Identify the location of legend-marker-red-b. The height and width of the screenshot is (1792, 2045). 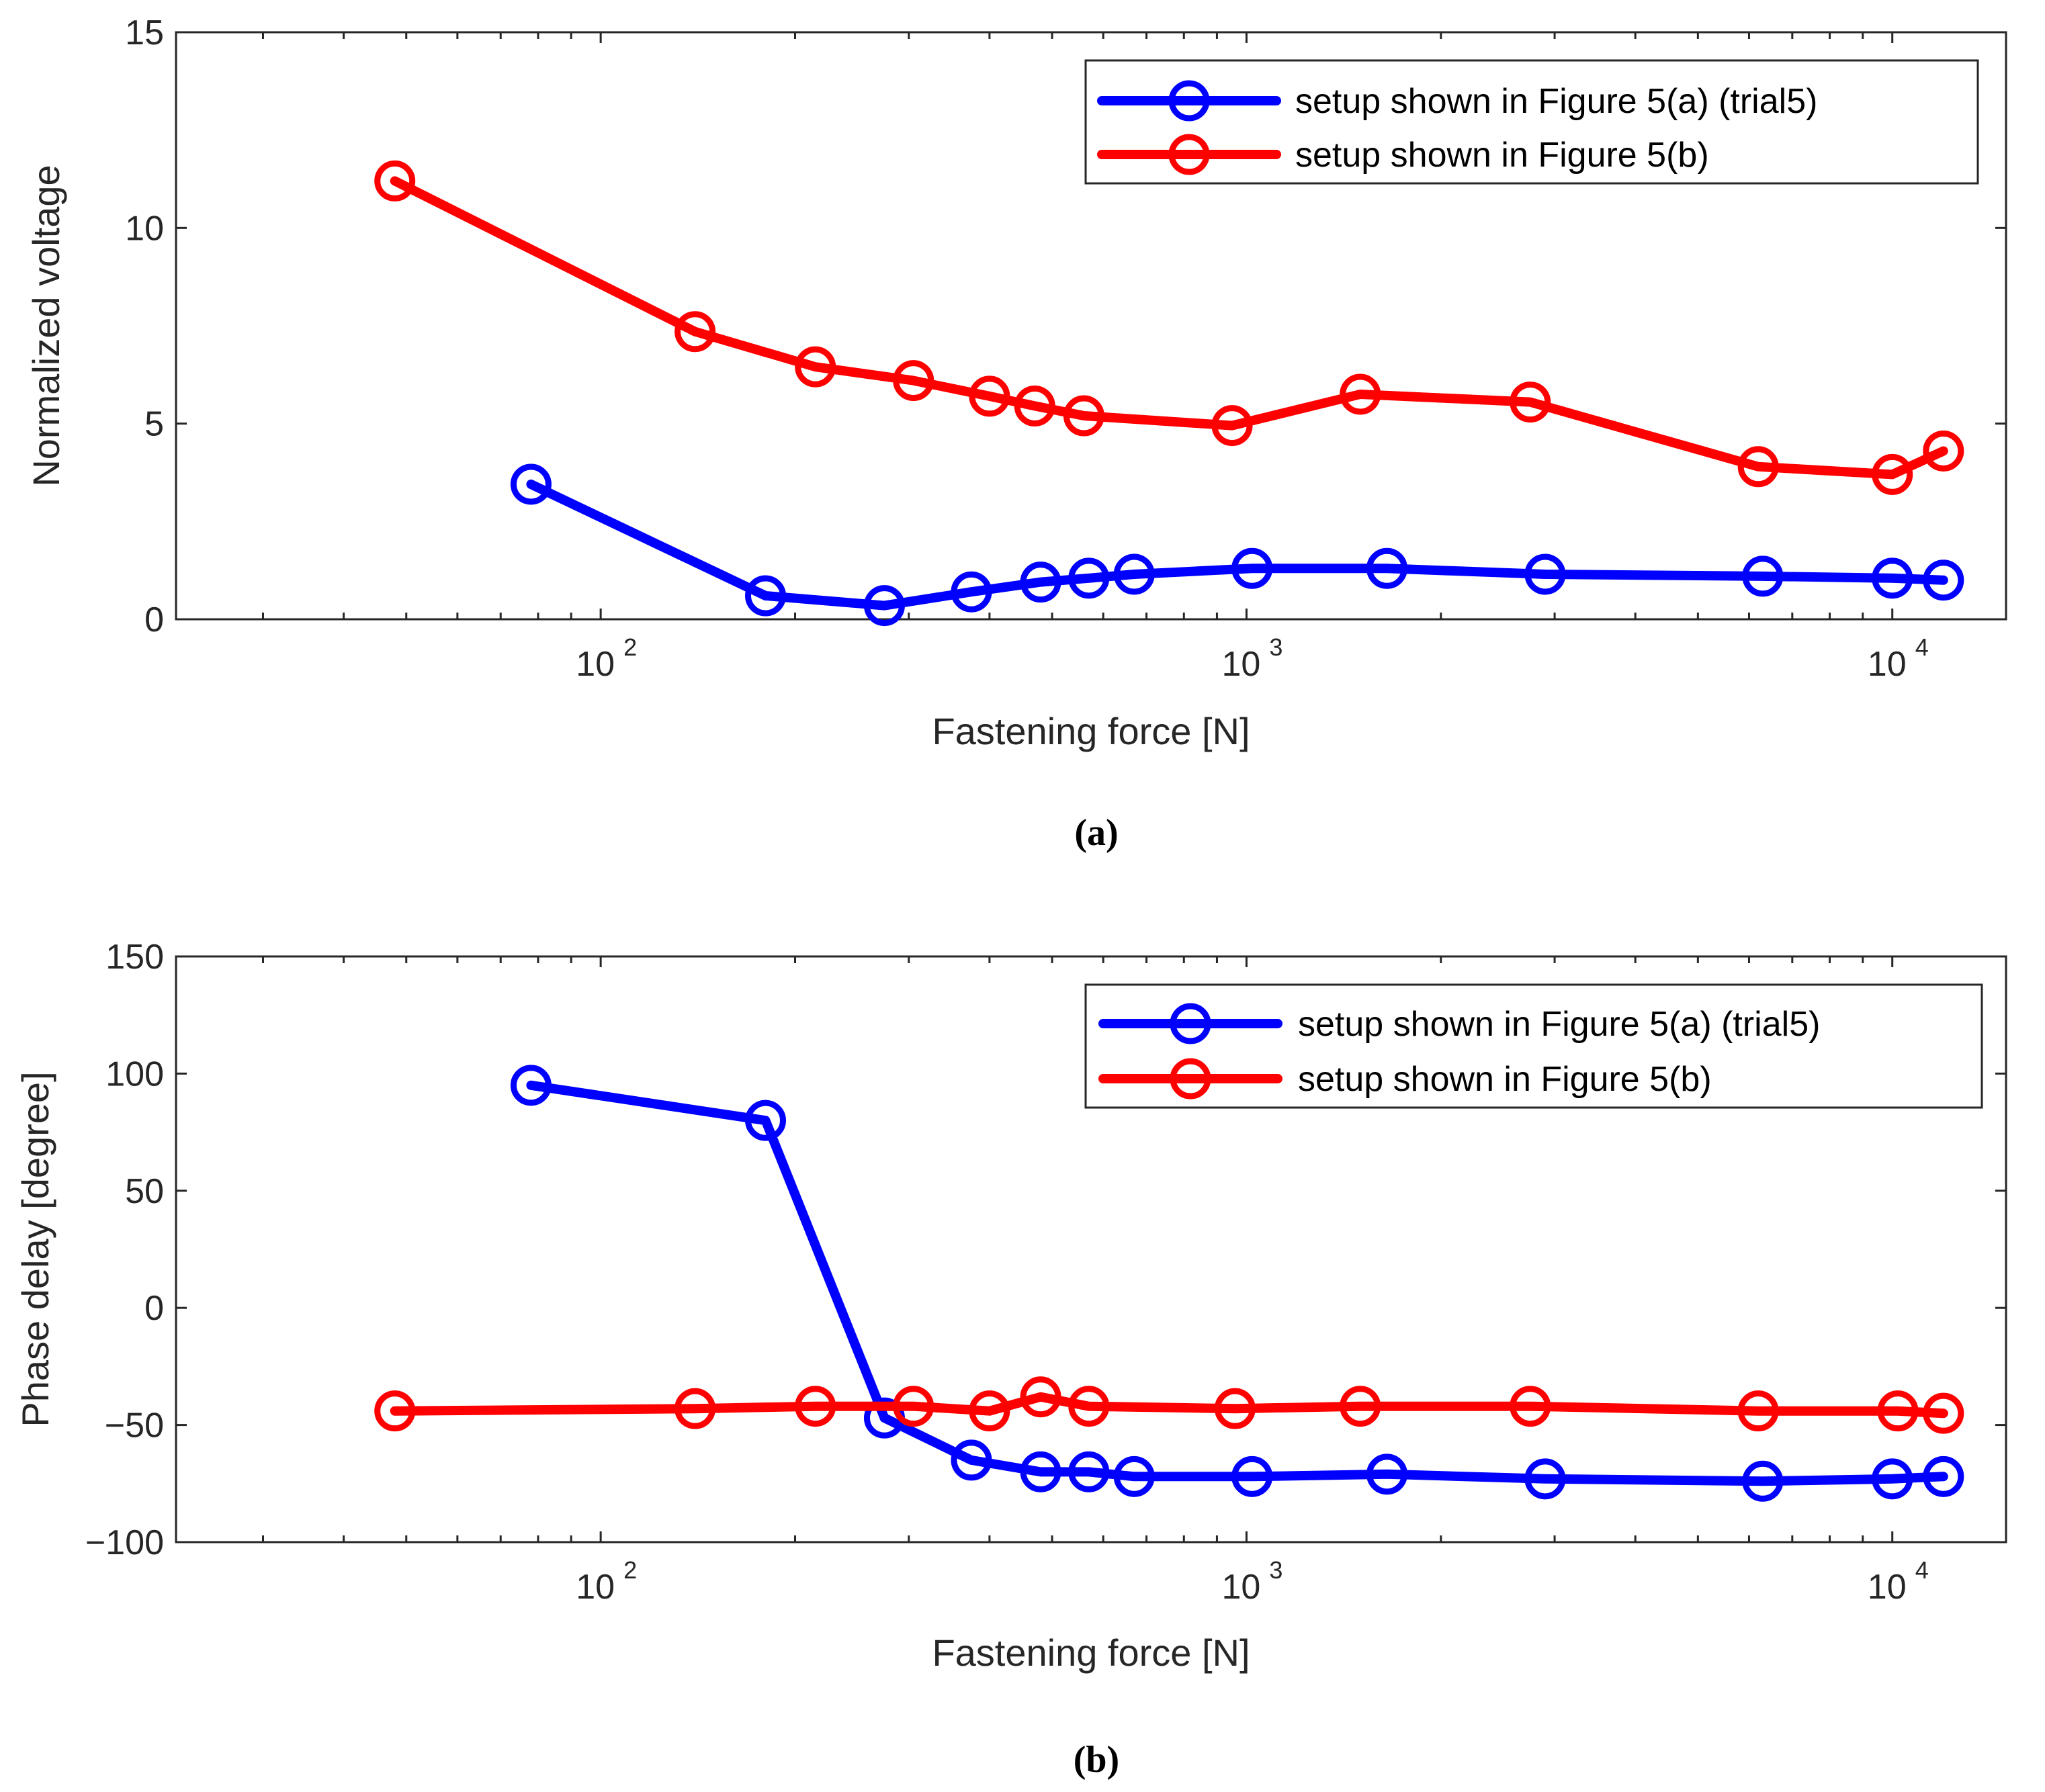
(1190, 1079).